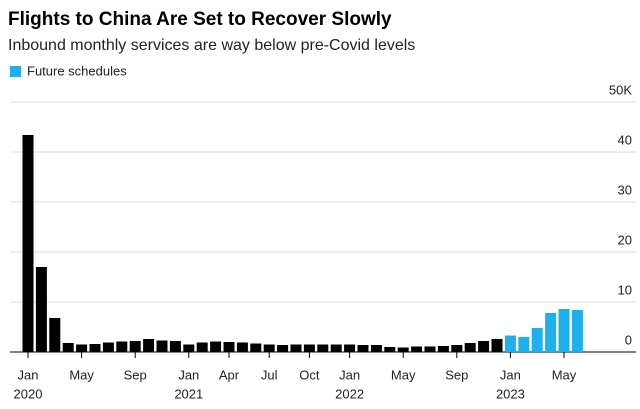 The image size is (640, 409). I want to click on legend-label: Future schedules, so click(77, 70).